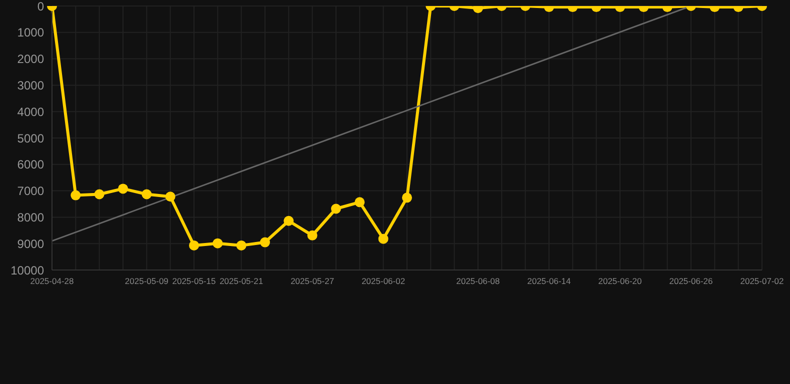  I want to click on y-tick-label: 5000, so click(30, 138).